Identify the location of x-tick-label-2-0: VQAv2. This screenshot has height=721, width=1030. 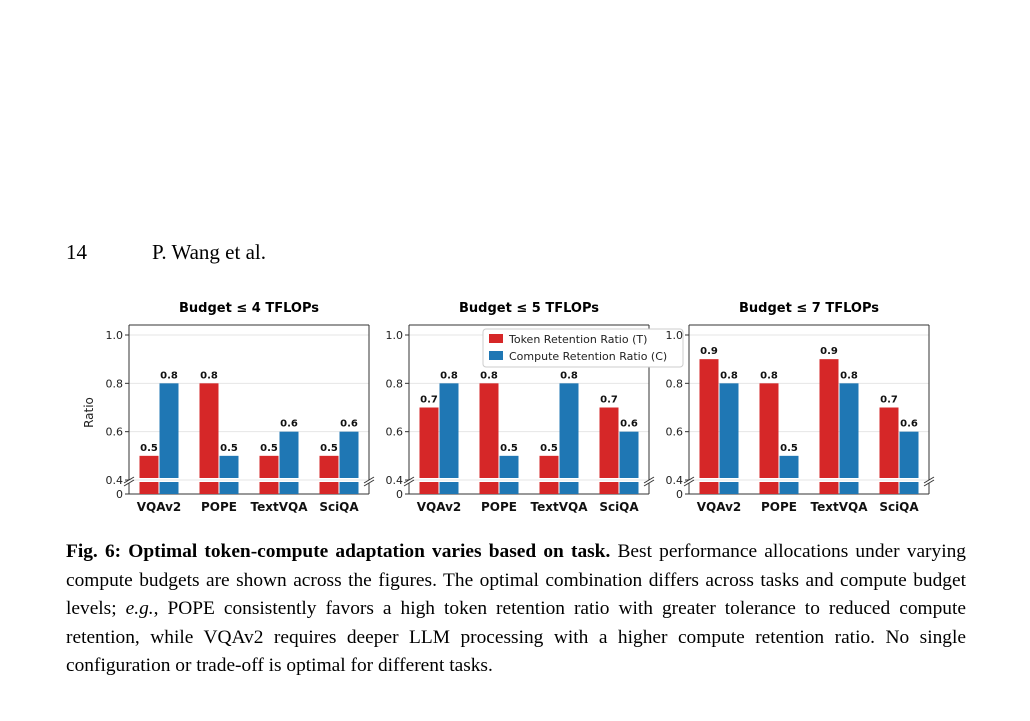
(719, 507).